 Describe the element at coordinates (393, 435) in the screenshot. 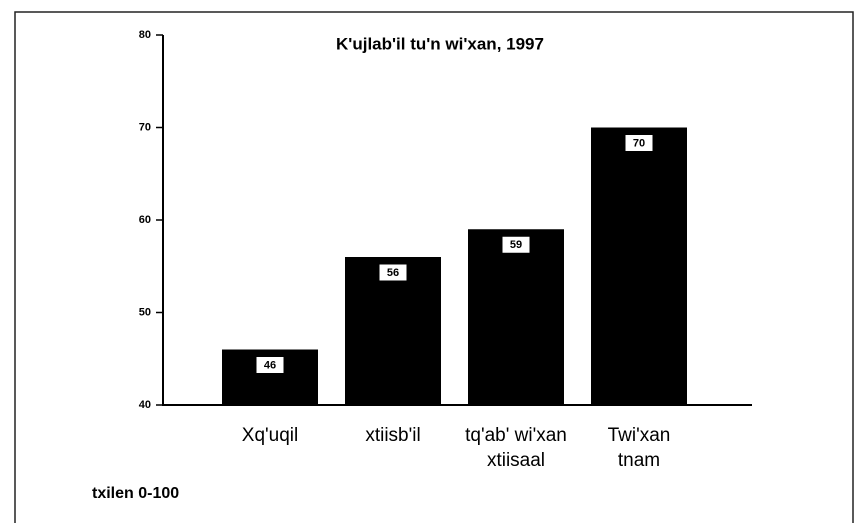

I see `x-tick-label: xtiisb'il` at that location.